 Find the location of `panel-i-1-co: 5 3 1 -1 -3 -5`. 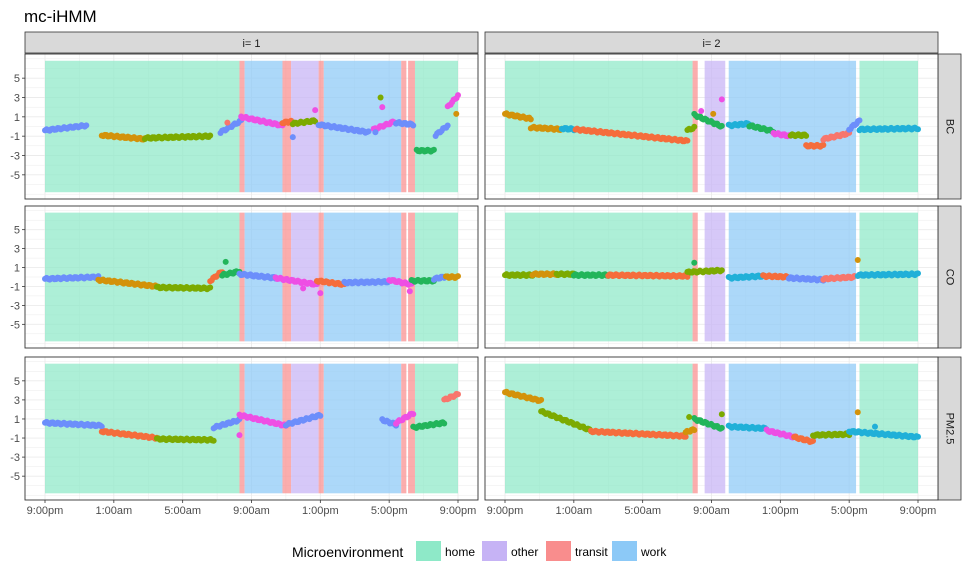

panel-i-1-co: 5 3 1 -1 -3 -5 is located at coordinates (244, 277).